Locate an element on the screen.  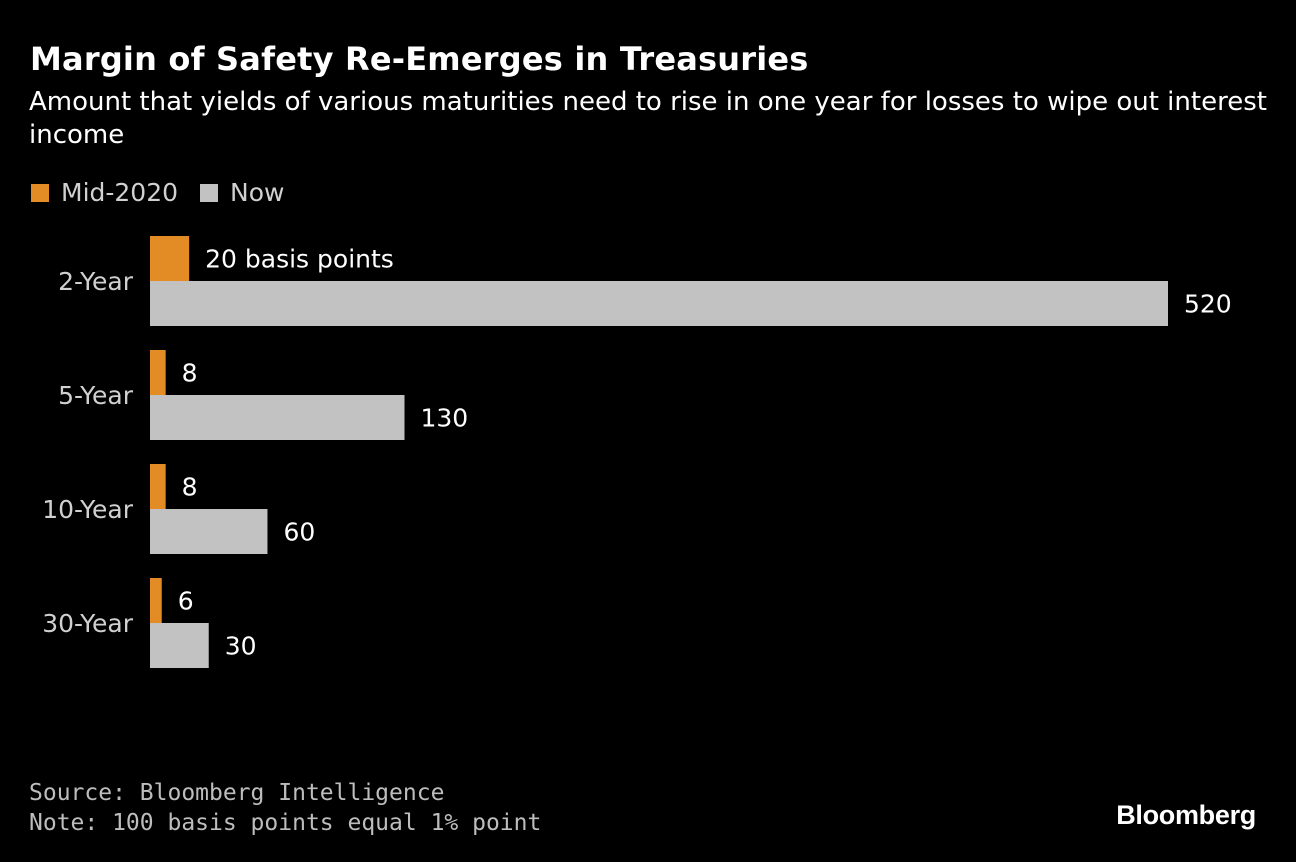
data-label-mid-2020-30-year: 6 is located at coordinates (186, 601).